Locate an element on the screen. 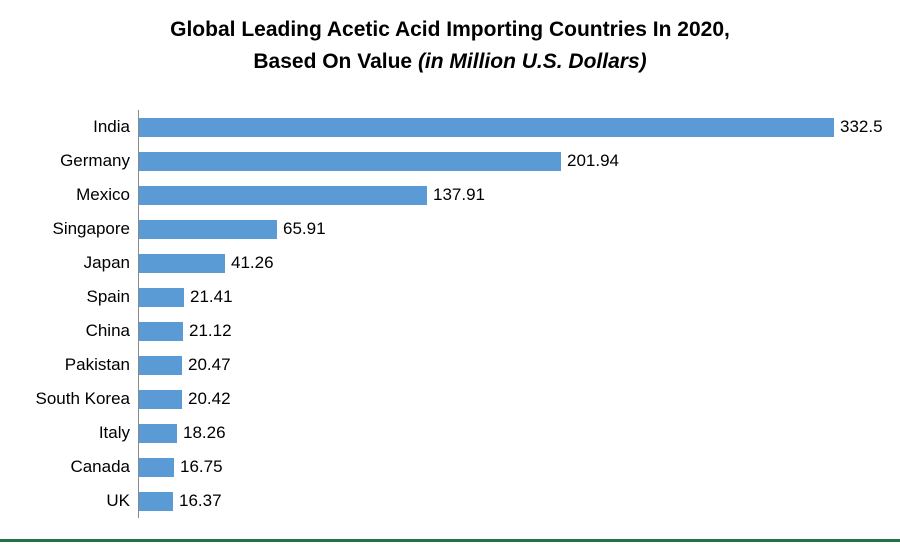  bar-row: Italy 18.26 is located at coordinates (450, 433).